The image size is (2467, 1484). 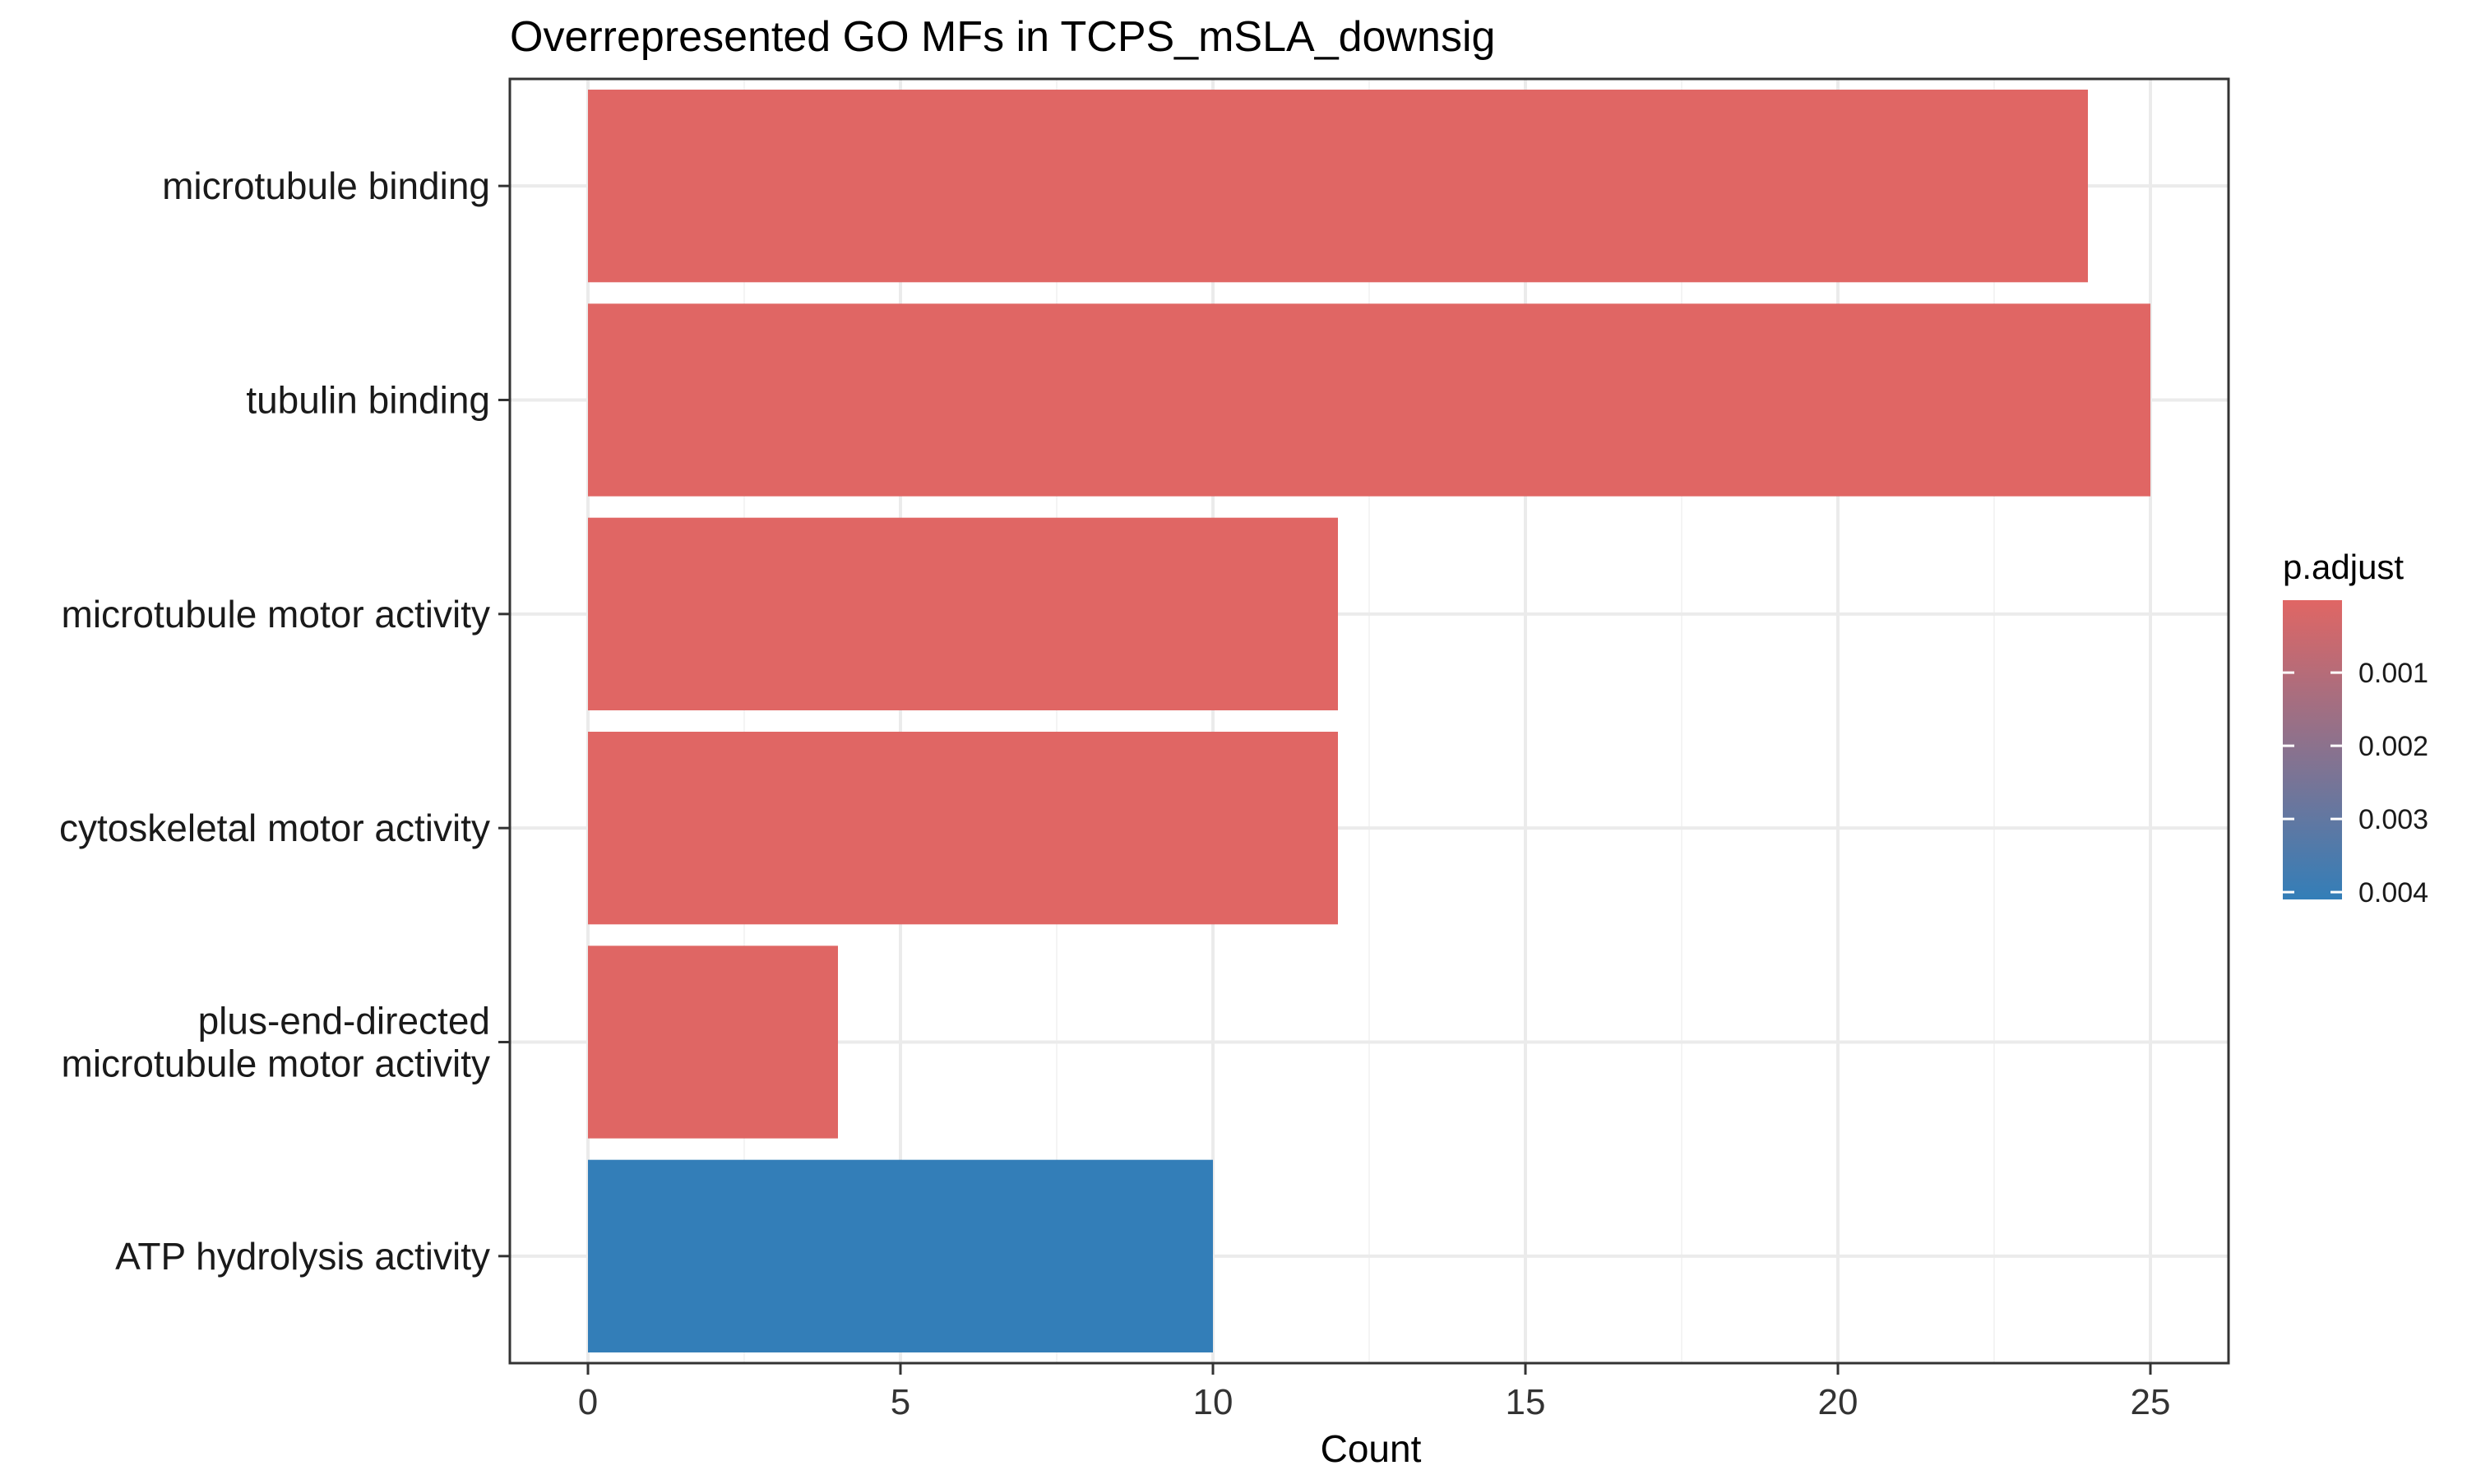 I want to click on legend-title: p.adjust, so click(x=2344, y=567).